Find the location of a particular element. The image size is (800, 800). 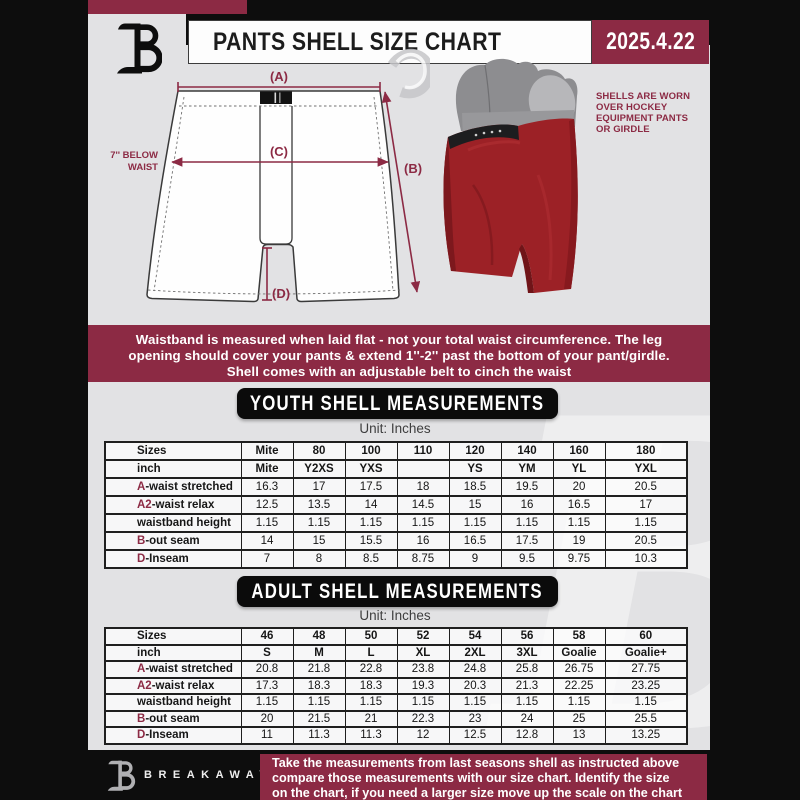

youth-section-banner: YOUTH SHELL MEASUREMENTS is located at coordinates (397, 403).